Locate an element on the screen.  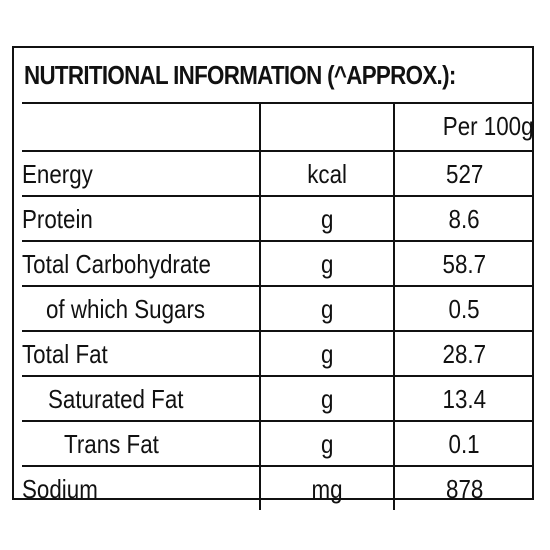
nutrient-value: 28.7 is located at coordinates (464, 353).